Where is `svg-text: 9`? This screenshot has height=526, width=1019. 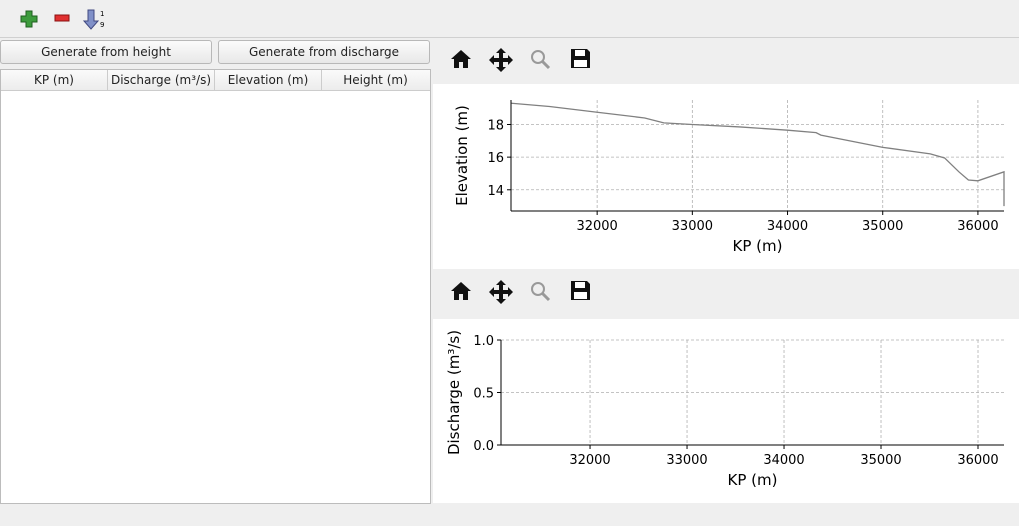 svg-text: 9 is located at coordinates (102, 25).